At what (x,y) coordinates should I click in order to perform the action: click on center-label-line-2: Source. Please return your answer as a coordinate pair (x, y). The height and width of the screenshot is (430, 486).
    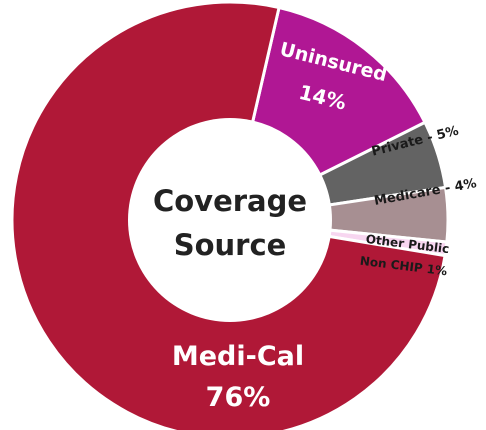
    Looking at the image, I should click on (230, 245).